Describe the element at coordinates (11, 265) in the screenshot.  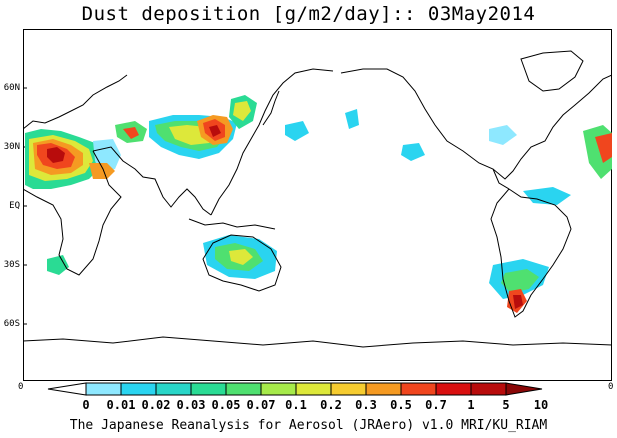
I see `lat-label-30s: 30S` at that location.